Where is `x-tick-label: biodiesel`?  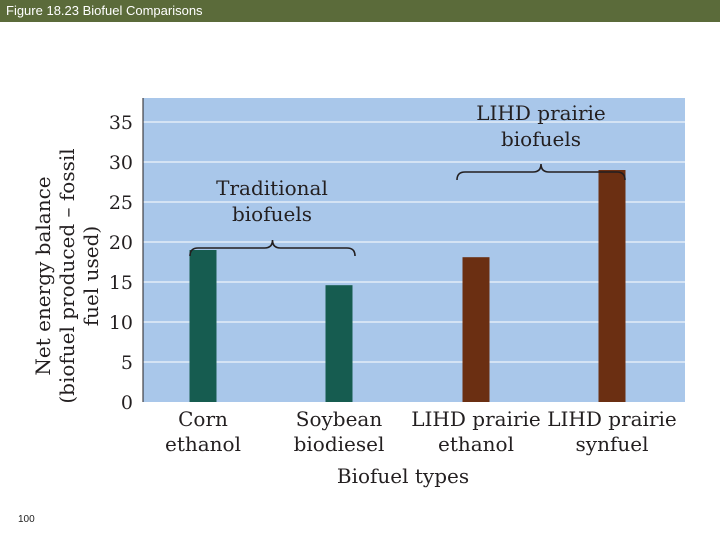
x-tick-label: biodiesel is located at coordinates (339, 444).